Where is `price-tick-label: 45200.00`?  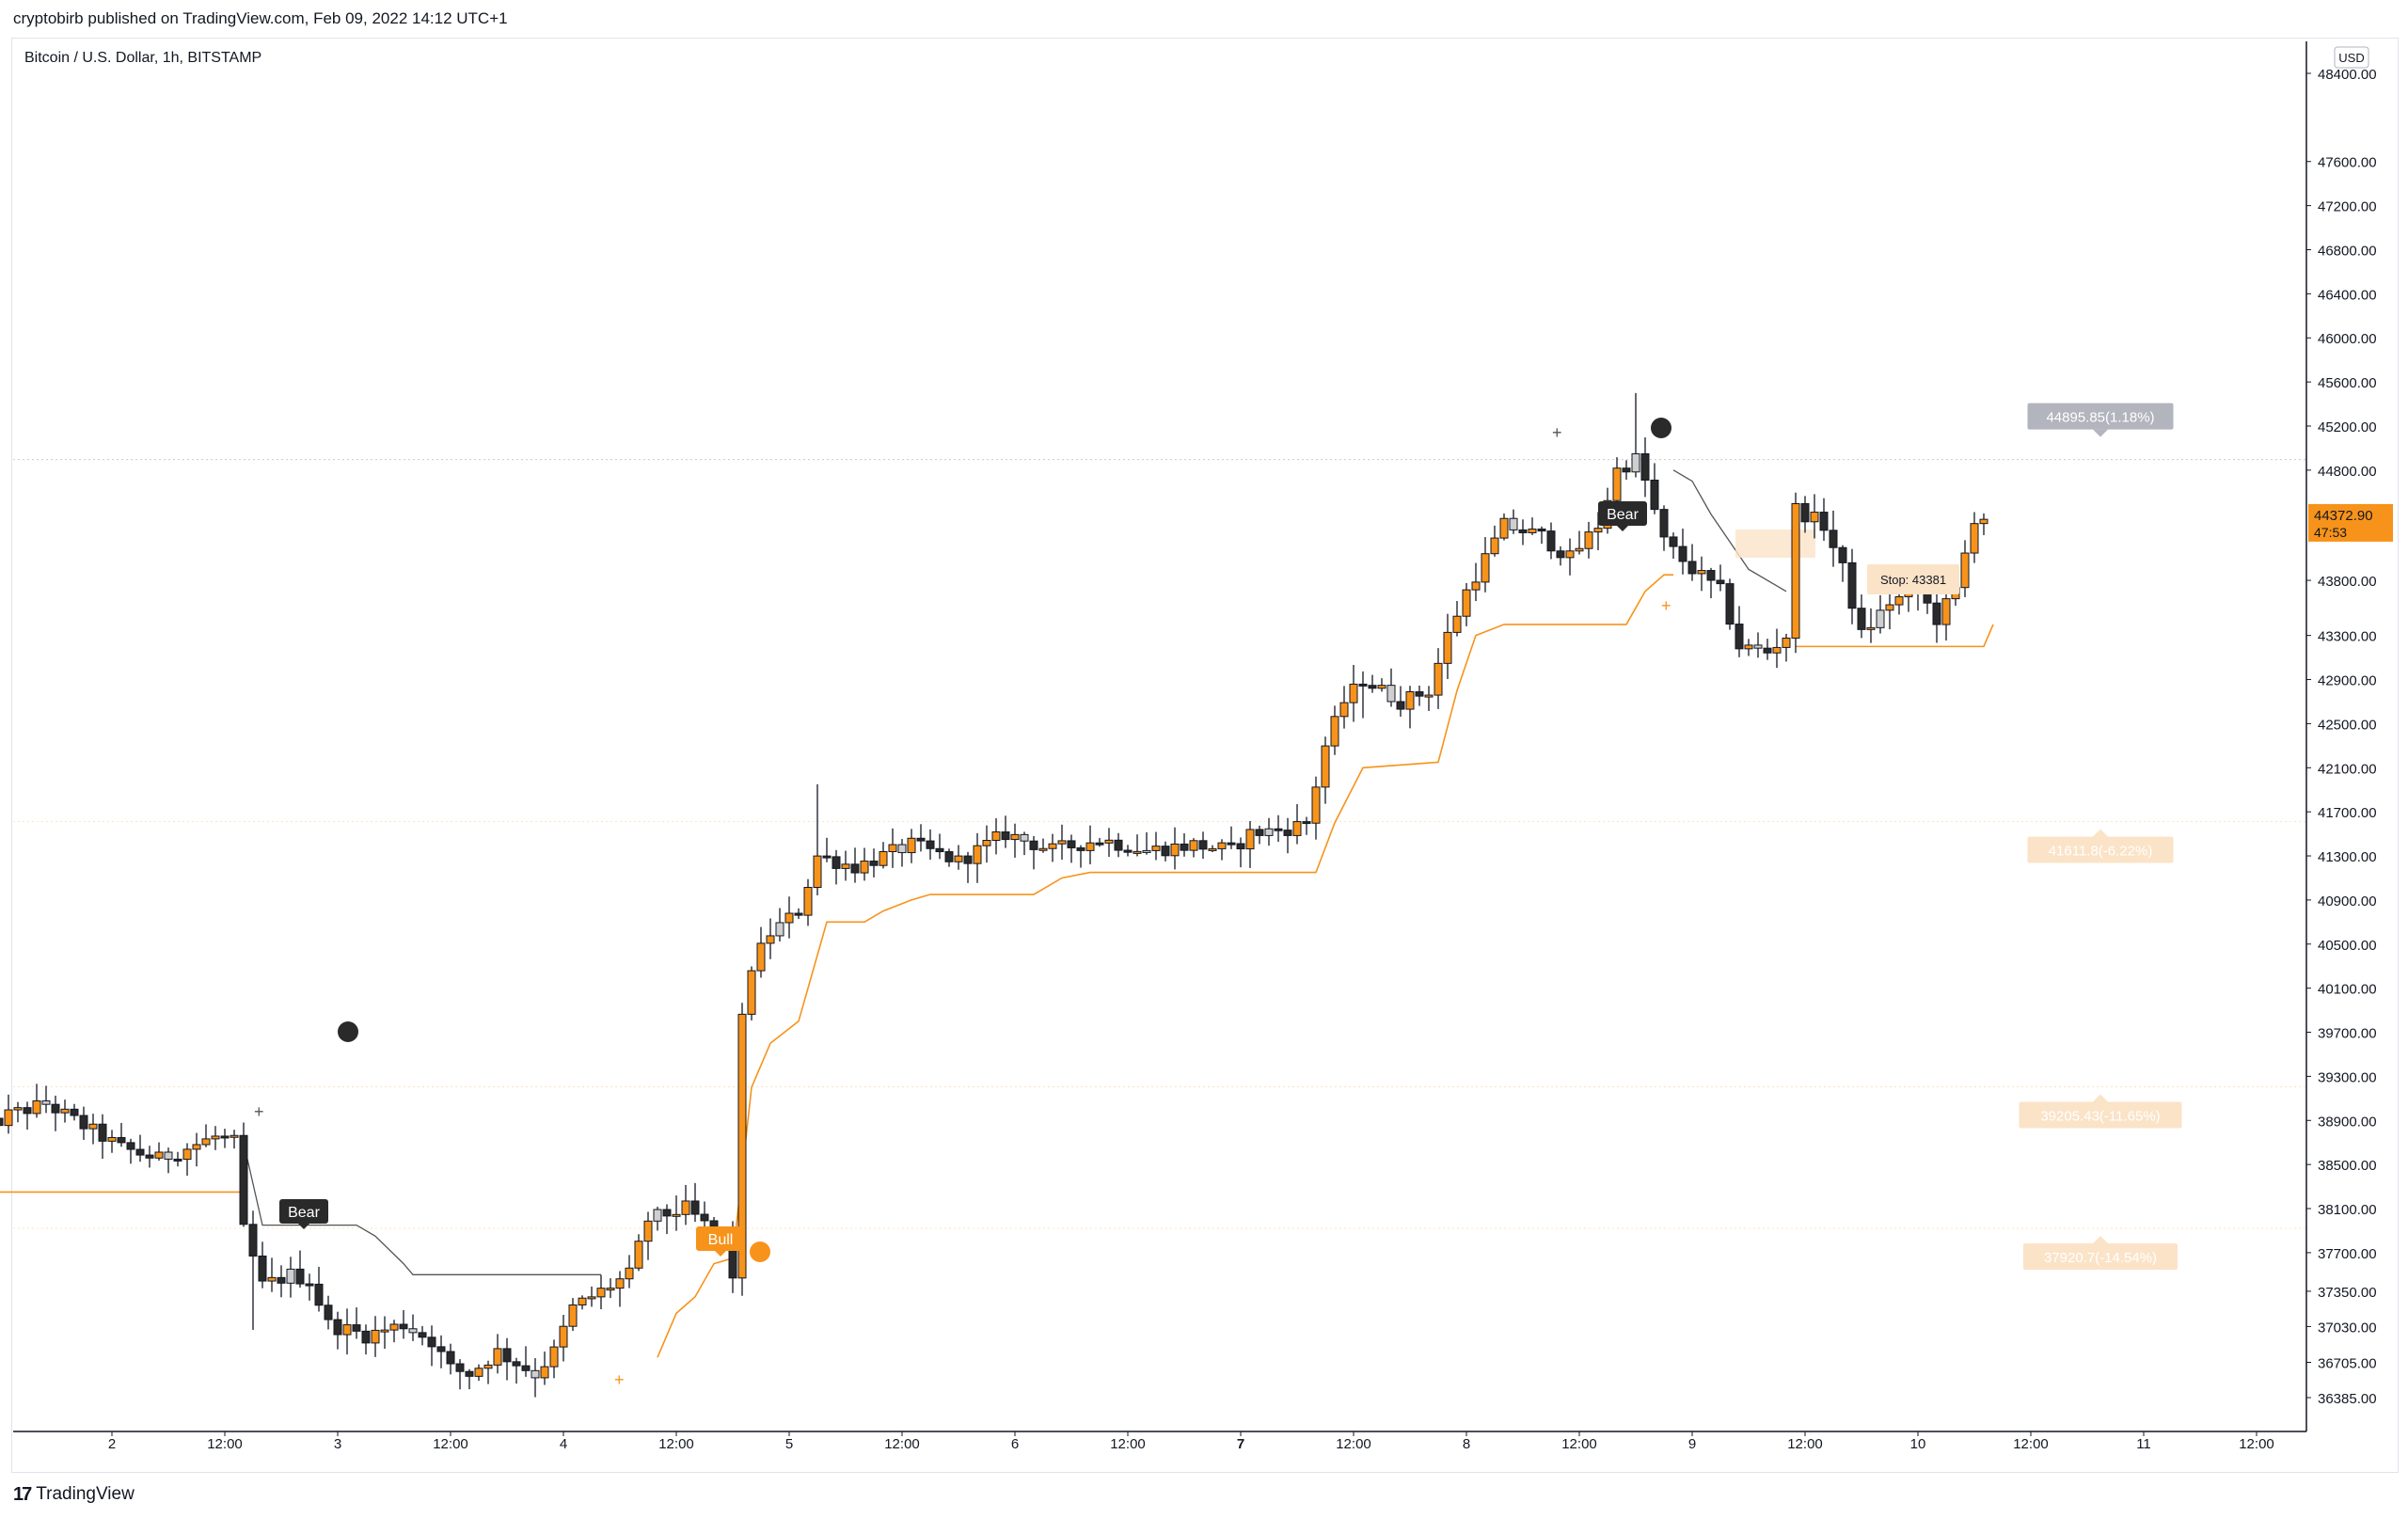
price-tick-label: 45200.00 is located at coordinates (2347, 427).